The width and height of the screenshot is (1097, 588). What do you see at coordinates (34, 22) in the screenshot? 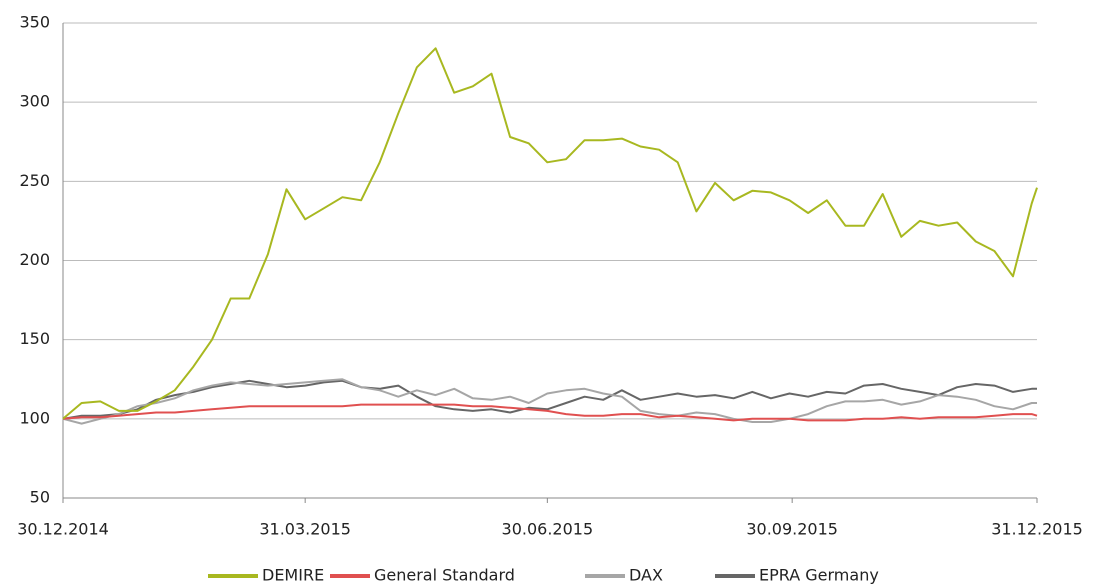
I see `y-tick-label: 350` at bounding box center [34, 22].